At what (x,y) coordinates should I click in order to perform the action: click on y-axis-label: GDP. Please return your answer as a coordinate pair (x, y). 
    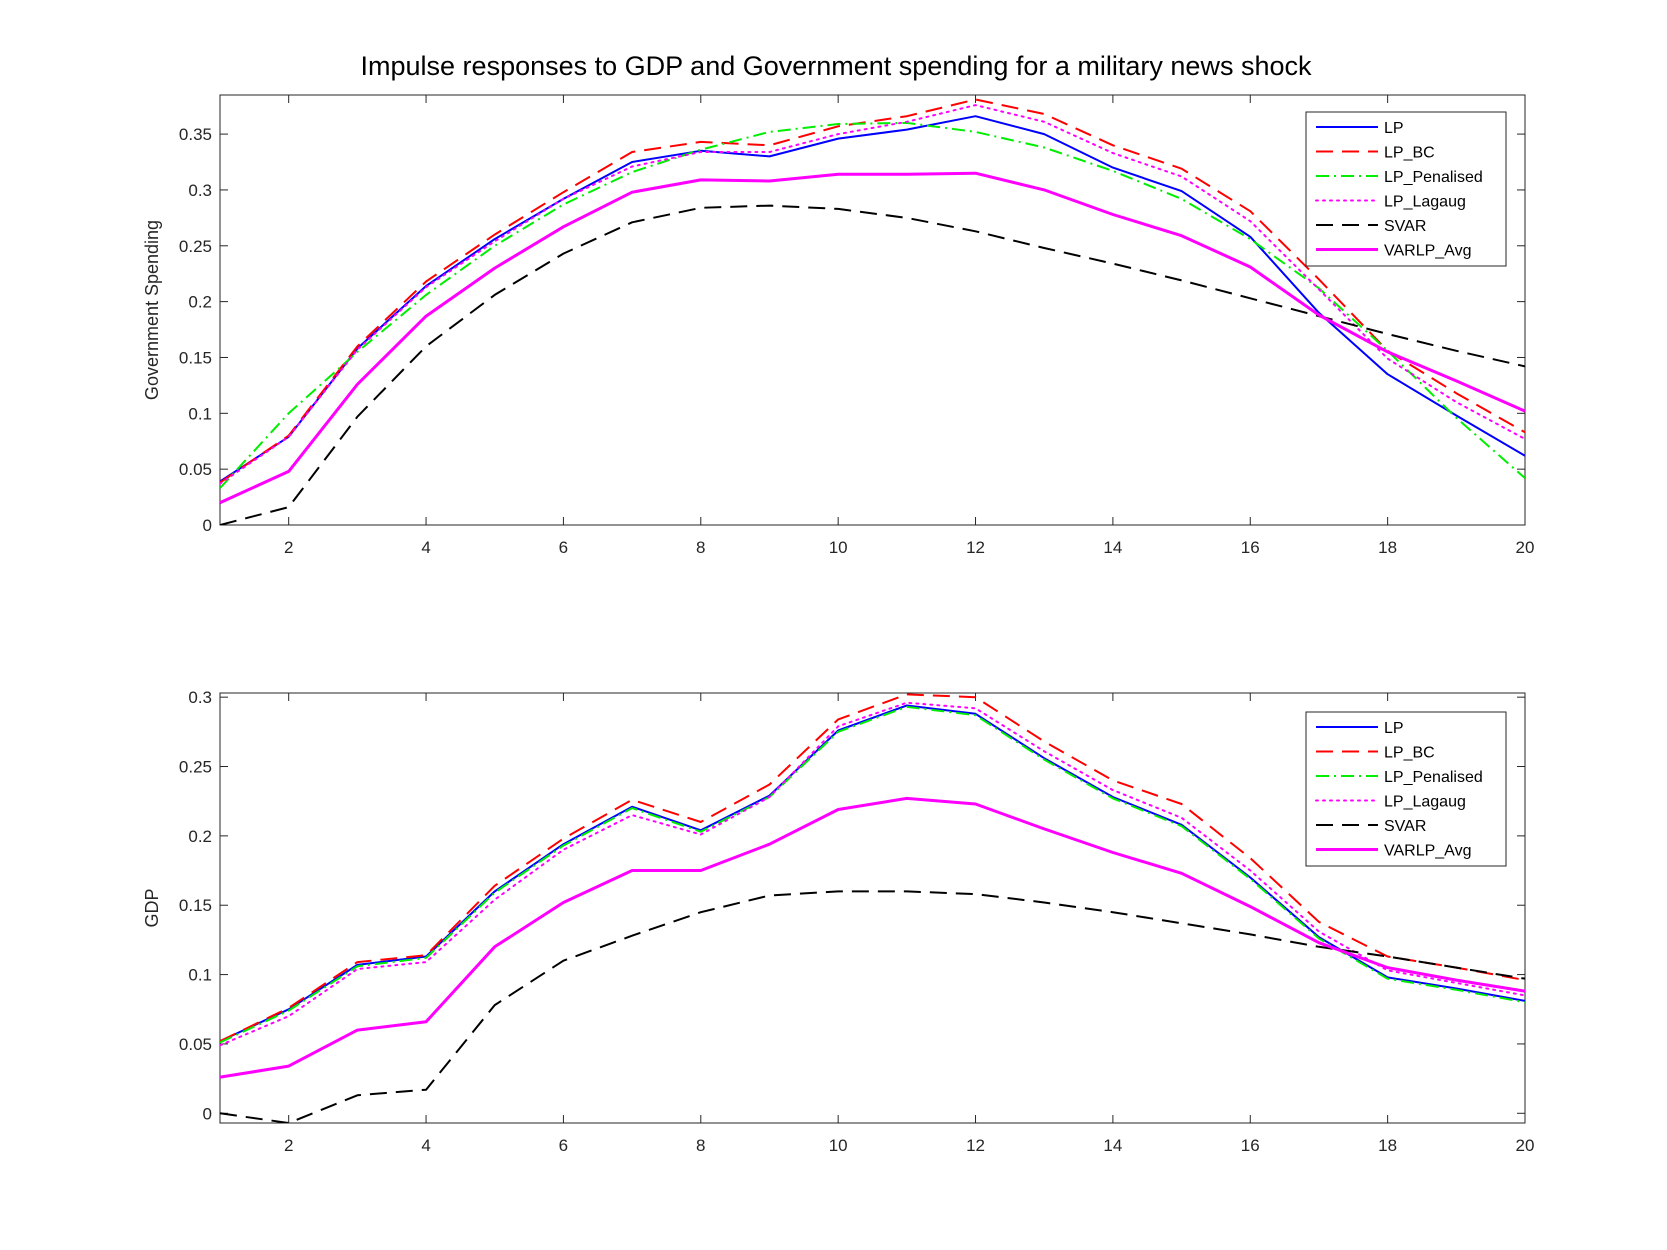
    Looking at the image, I should click on (152, 907).